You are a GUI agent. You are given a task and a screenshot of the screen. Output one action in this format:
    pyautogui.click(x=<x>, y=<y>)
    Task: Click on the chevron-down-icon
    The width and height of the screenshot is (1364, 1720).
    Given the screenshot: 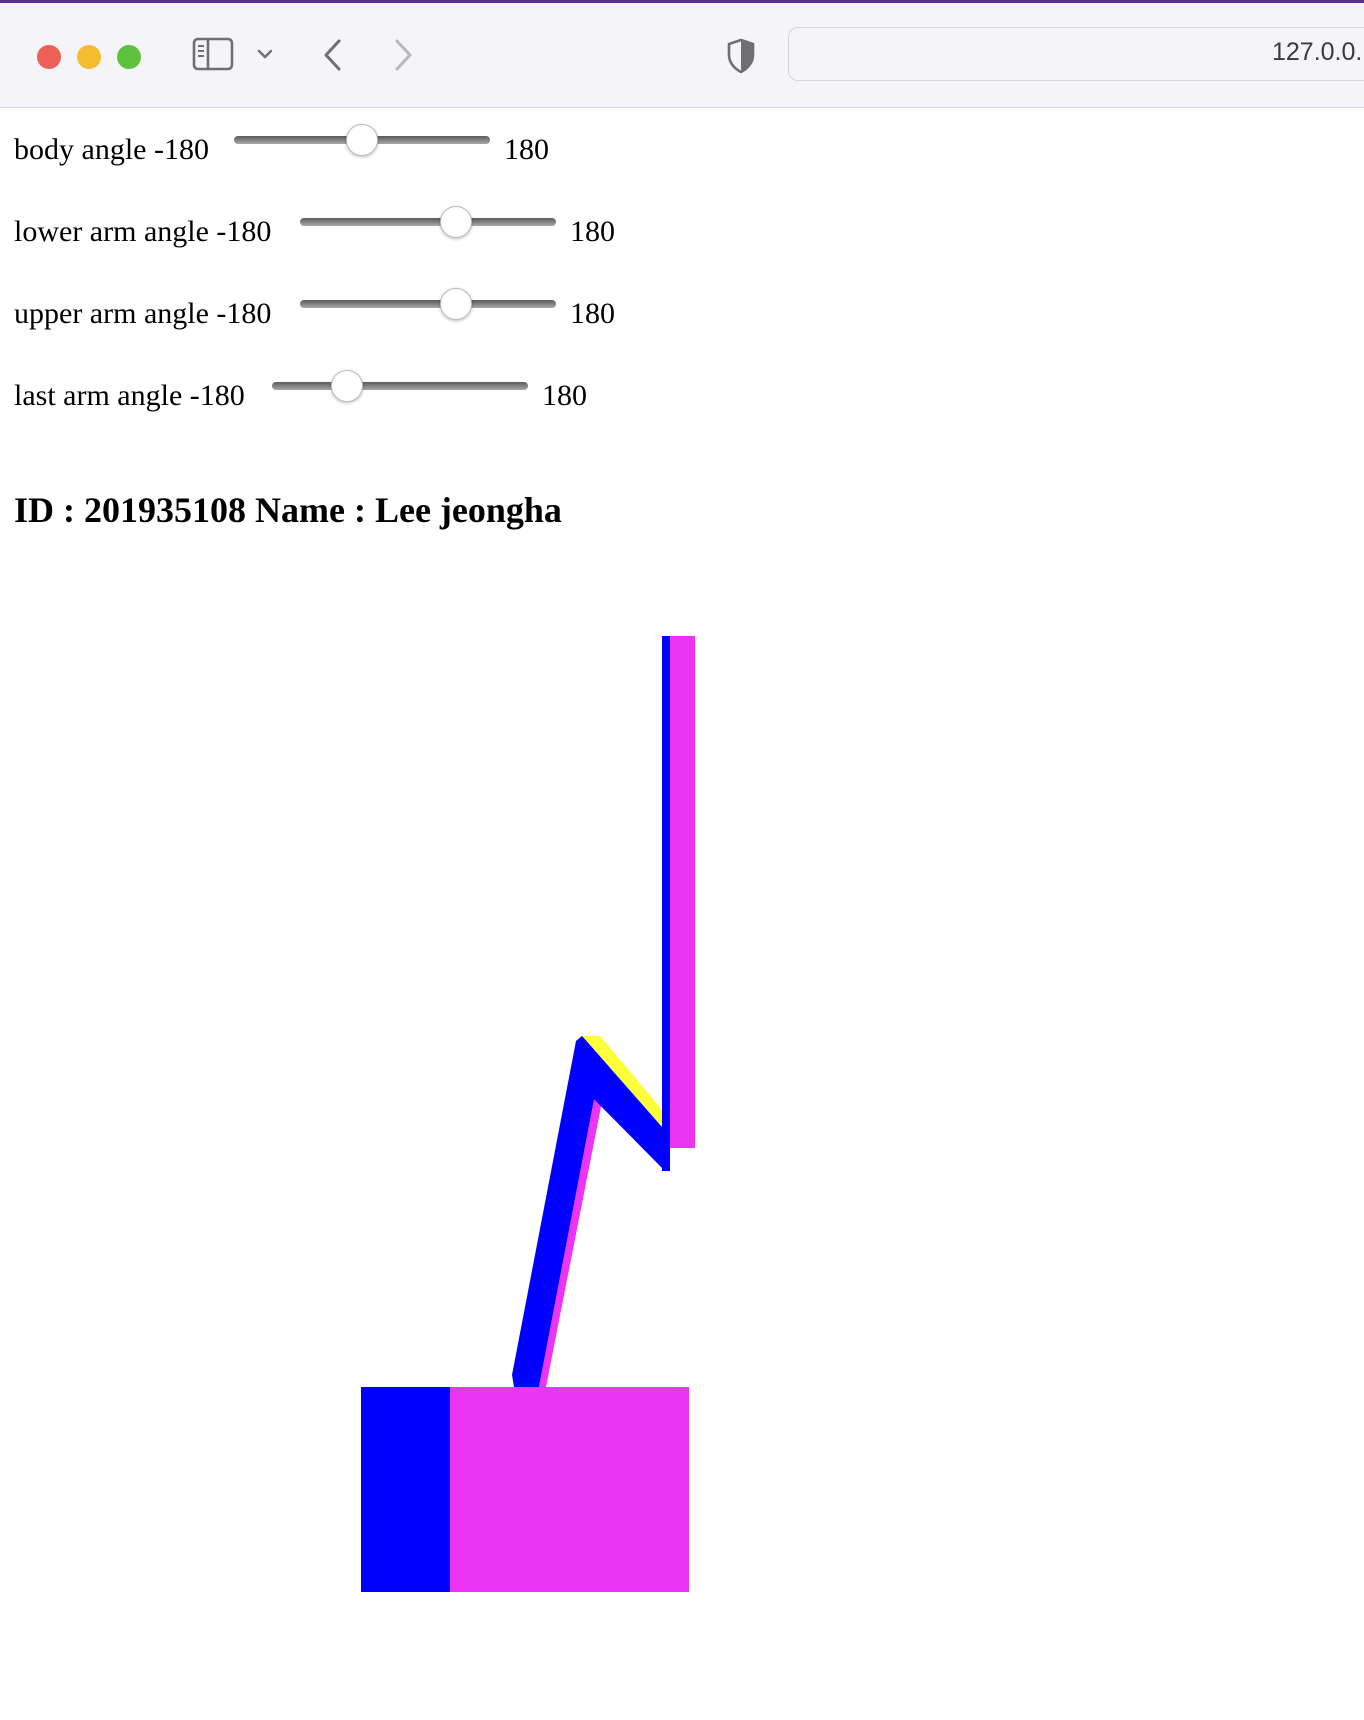 What is the action you would take?
    pyautogui.click(x=265, y=54)
    